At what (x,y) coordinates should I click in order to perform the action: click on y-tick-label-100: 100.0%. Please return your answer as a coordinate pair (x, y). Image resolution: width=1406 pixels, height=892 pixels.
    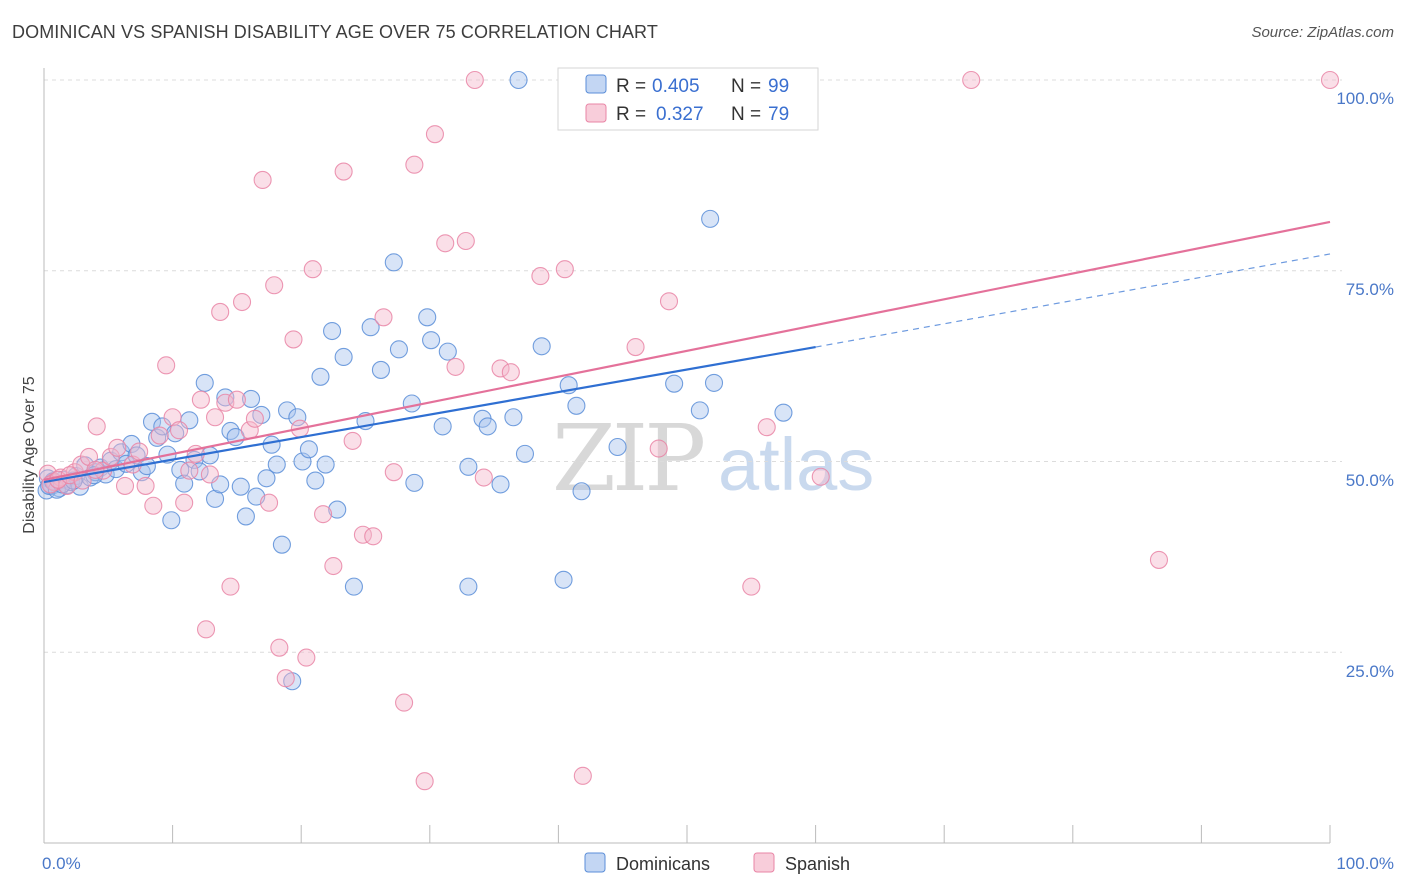
    Looking at the image, I should click on (1365, 98).